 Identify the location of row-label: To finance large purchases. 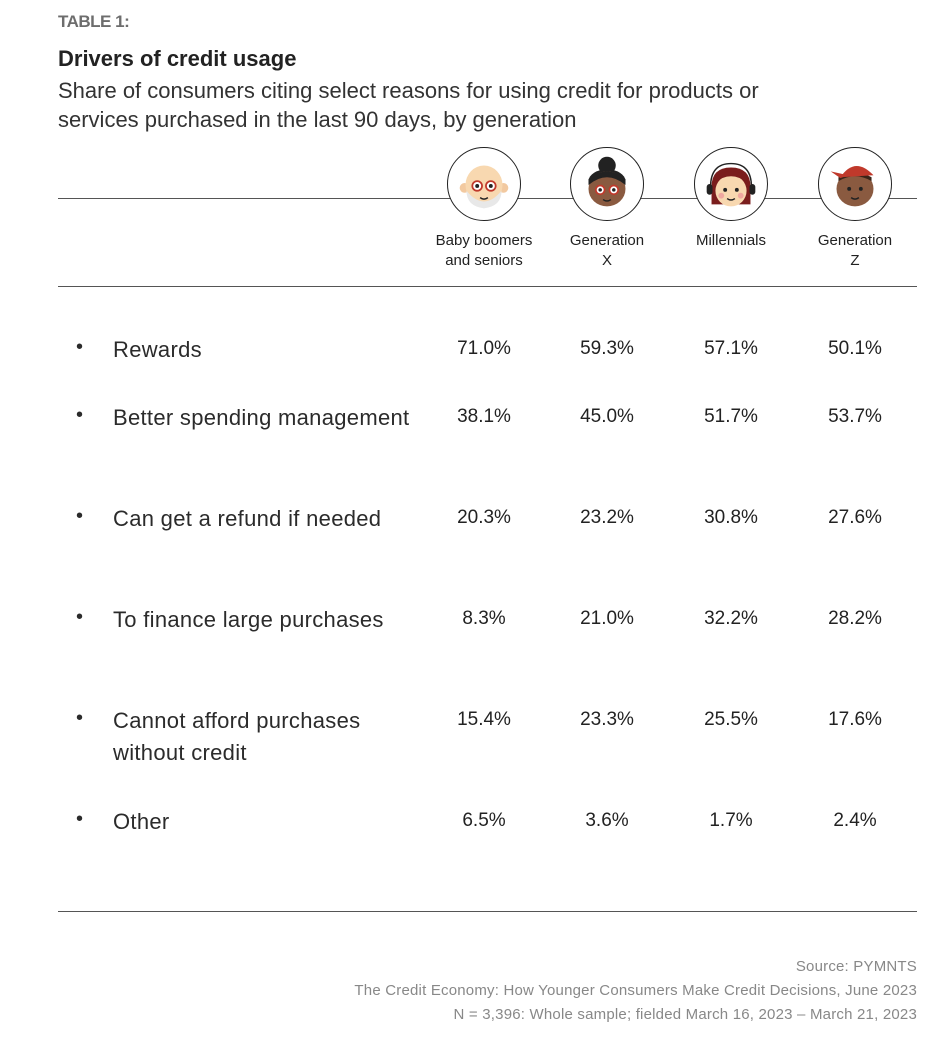
(248, 619).